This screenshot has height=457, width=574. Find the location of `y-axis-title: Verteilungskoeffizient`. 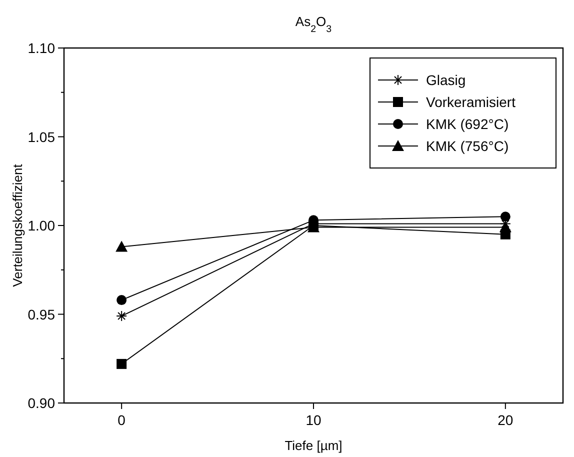

y-axis-title: Verteilungskoeffizient is located at coordinates (17, 225).